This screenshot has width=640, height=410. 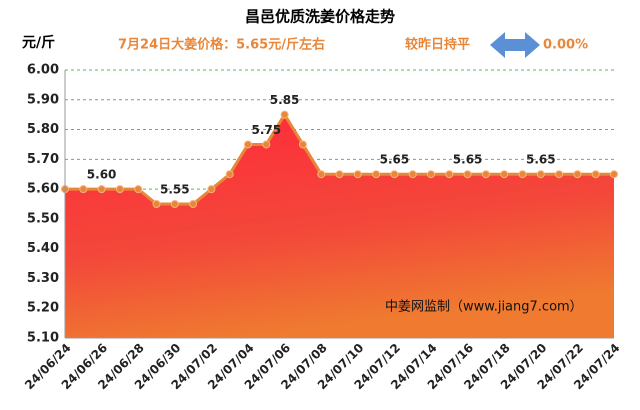 What do you see at coordinates (437, 45) in the screenshot?
I see `change-label: 较昨日持平` at bounding box center [437, 45].